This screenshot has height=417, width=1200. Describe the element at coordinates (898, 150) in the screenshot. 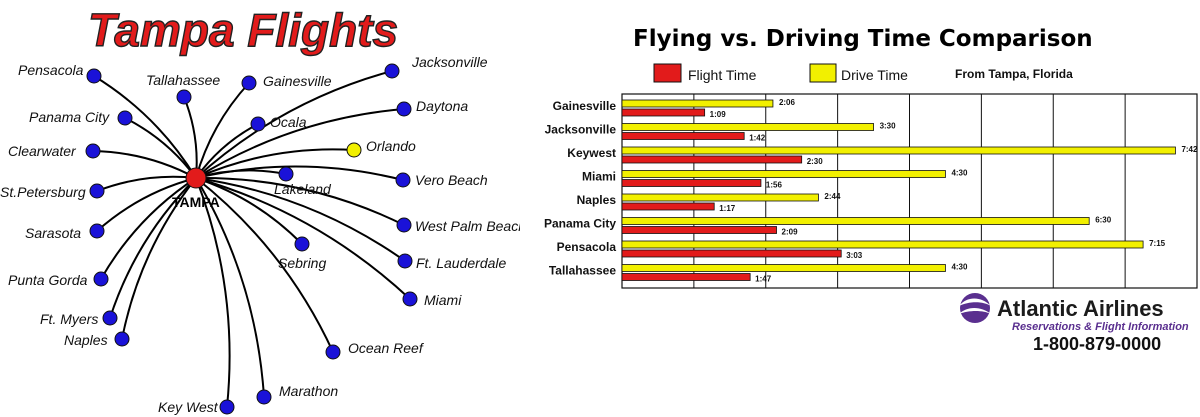

I see `bar-drive-keywest` at that location.